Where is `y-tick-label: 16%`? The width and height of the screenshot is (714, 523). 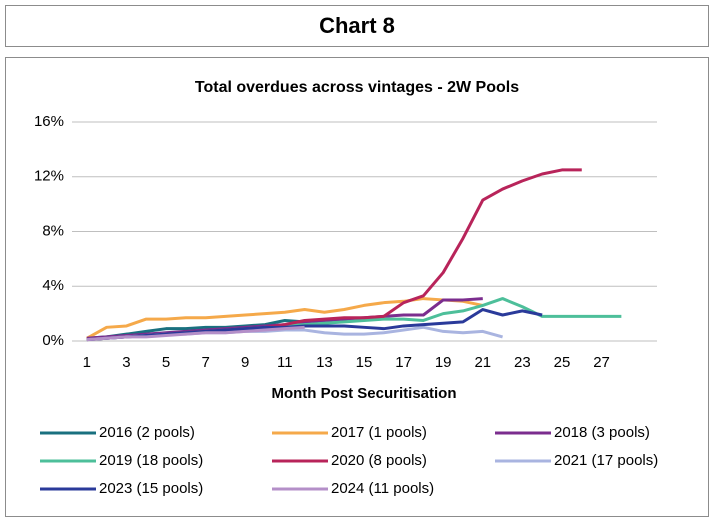 y-tick-label: 16% is located at coordinates (49, 121).